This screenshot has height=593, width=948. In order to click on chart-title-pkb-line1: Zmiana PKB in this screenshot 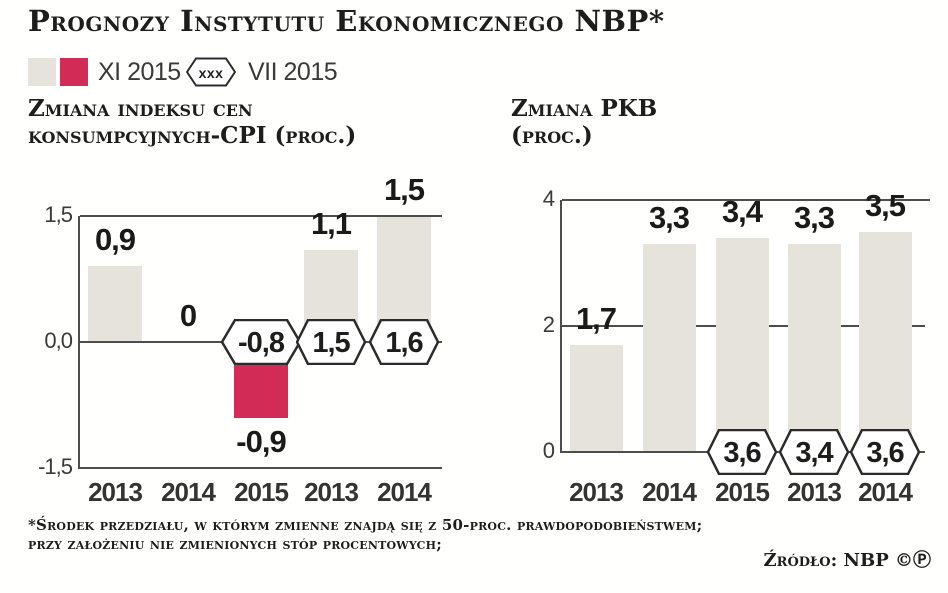, I will do `click(584, 108)`.